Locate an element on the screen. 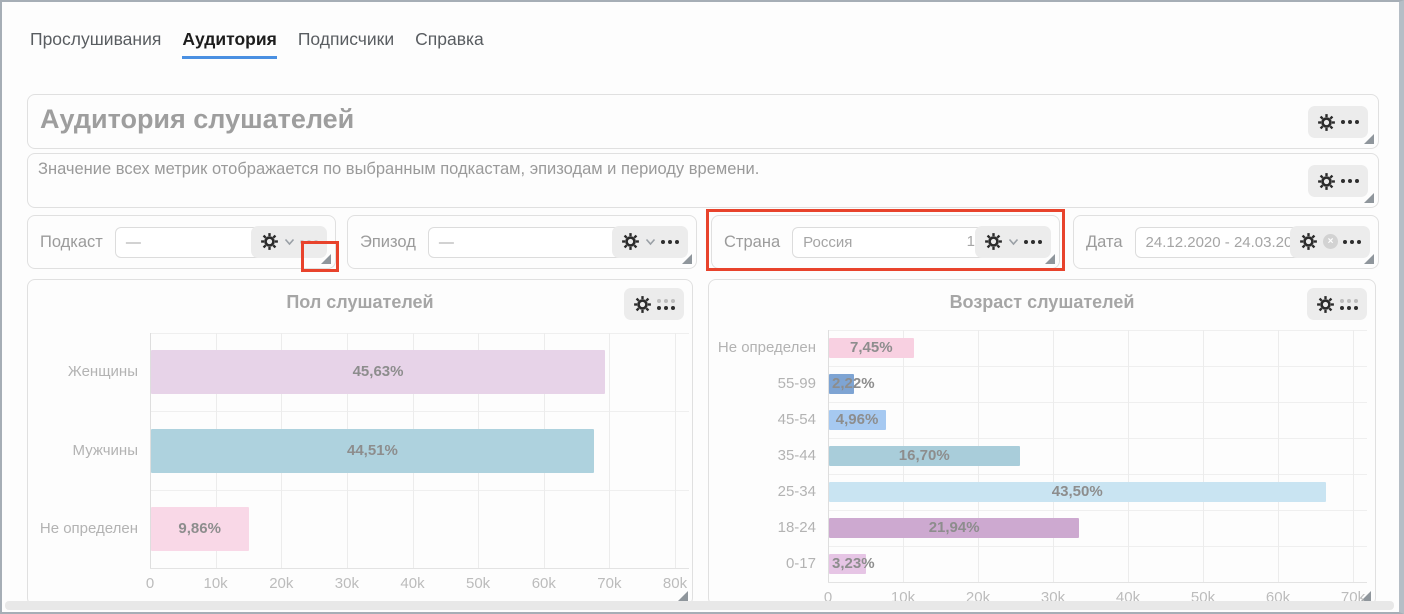 The width and height of the screenshot is (1404, 614). bar-value-label: 44,51% is located at coordinates (372, 450).